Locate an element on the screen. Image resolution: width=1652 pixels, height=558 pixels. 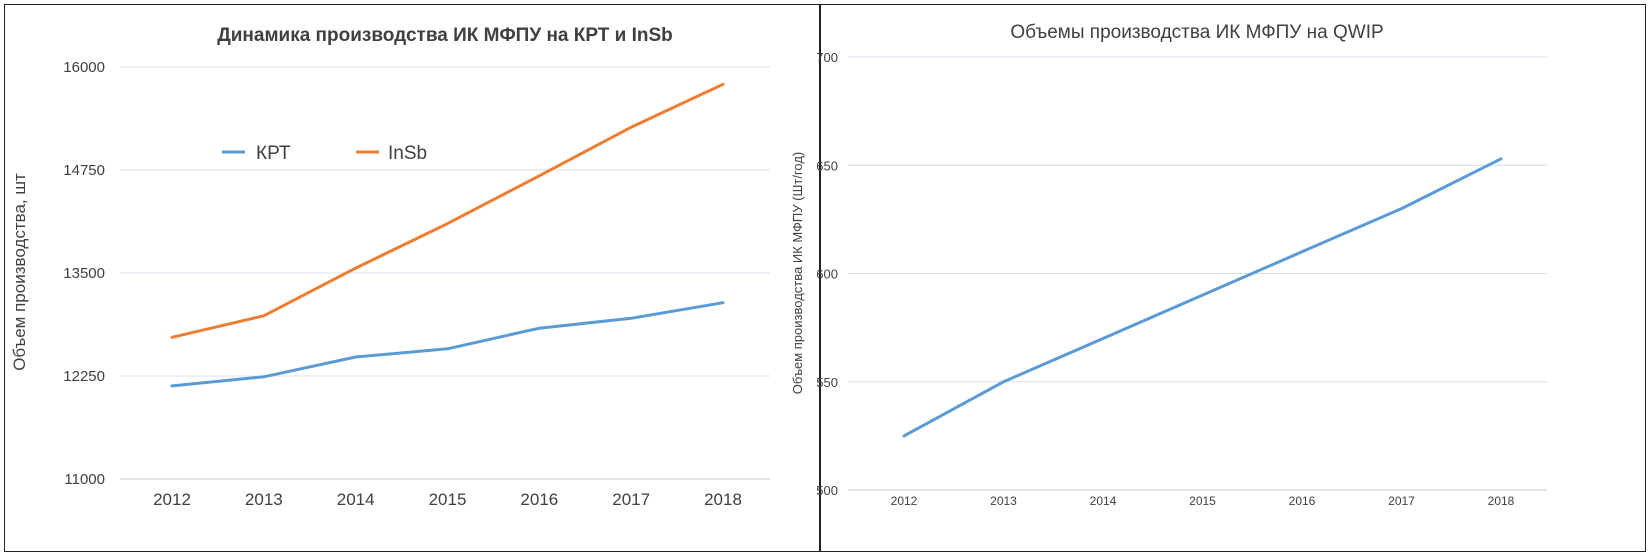
right-chart-x-ticks: 2012 2013 2014 2015 2016 2017 2018 is located at coordinates (1203, 501).